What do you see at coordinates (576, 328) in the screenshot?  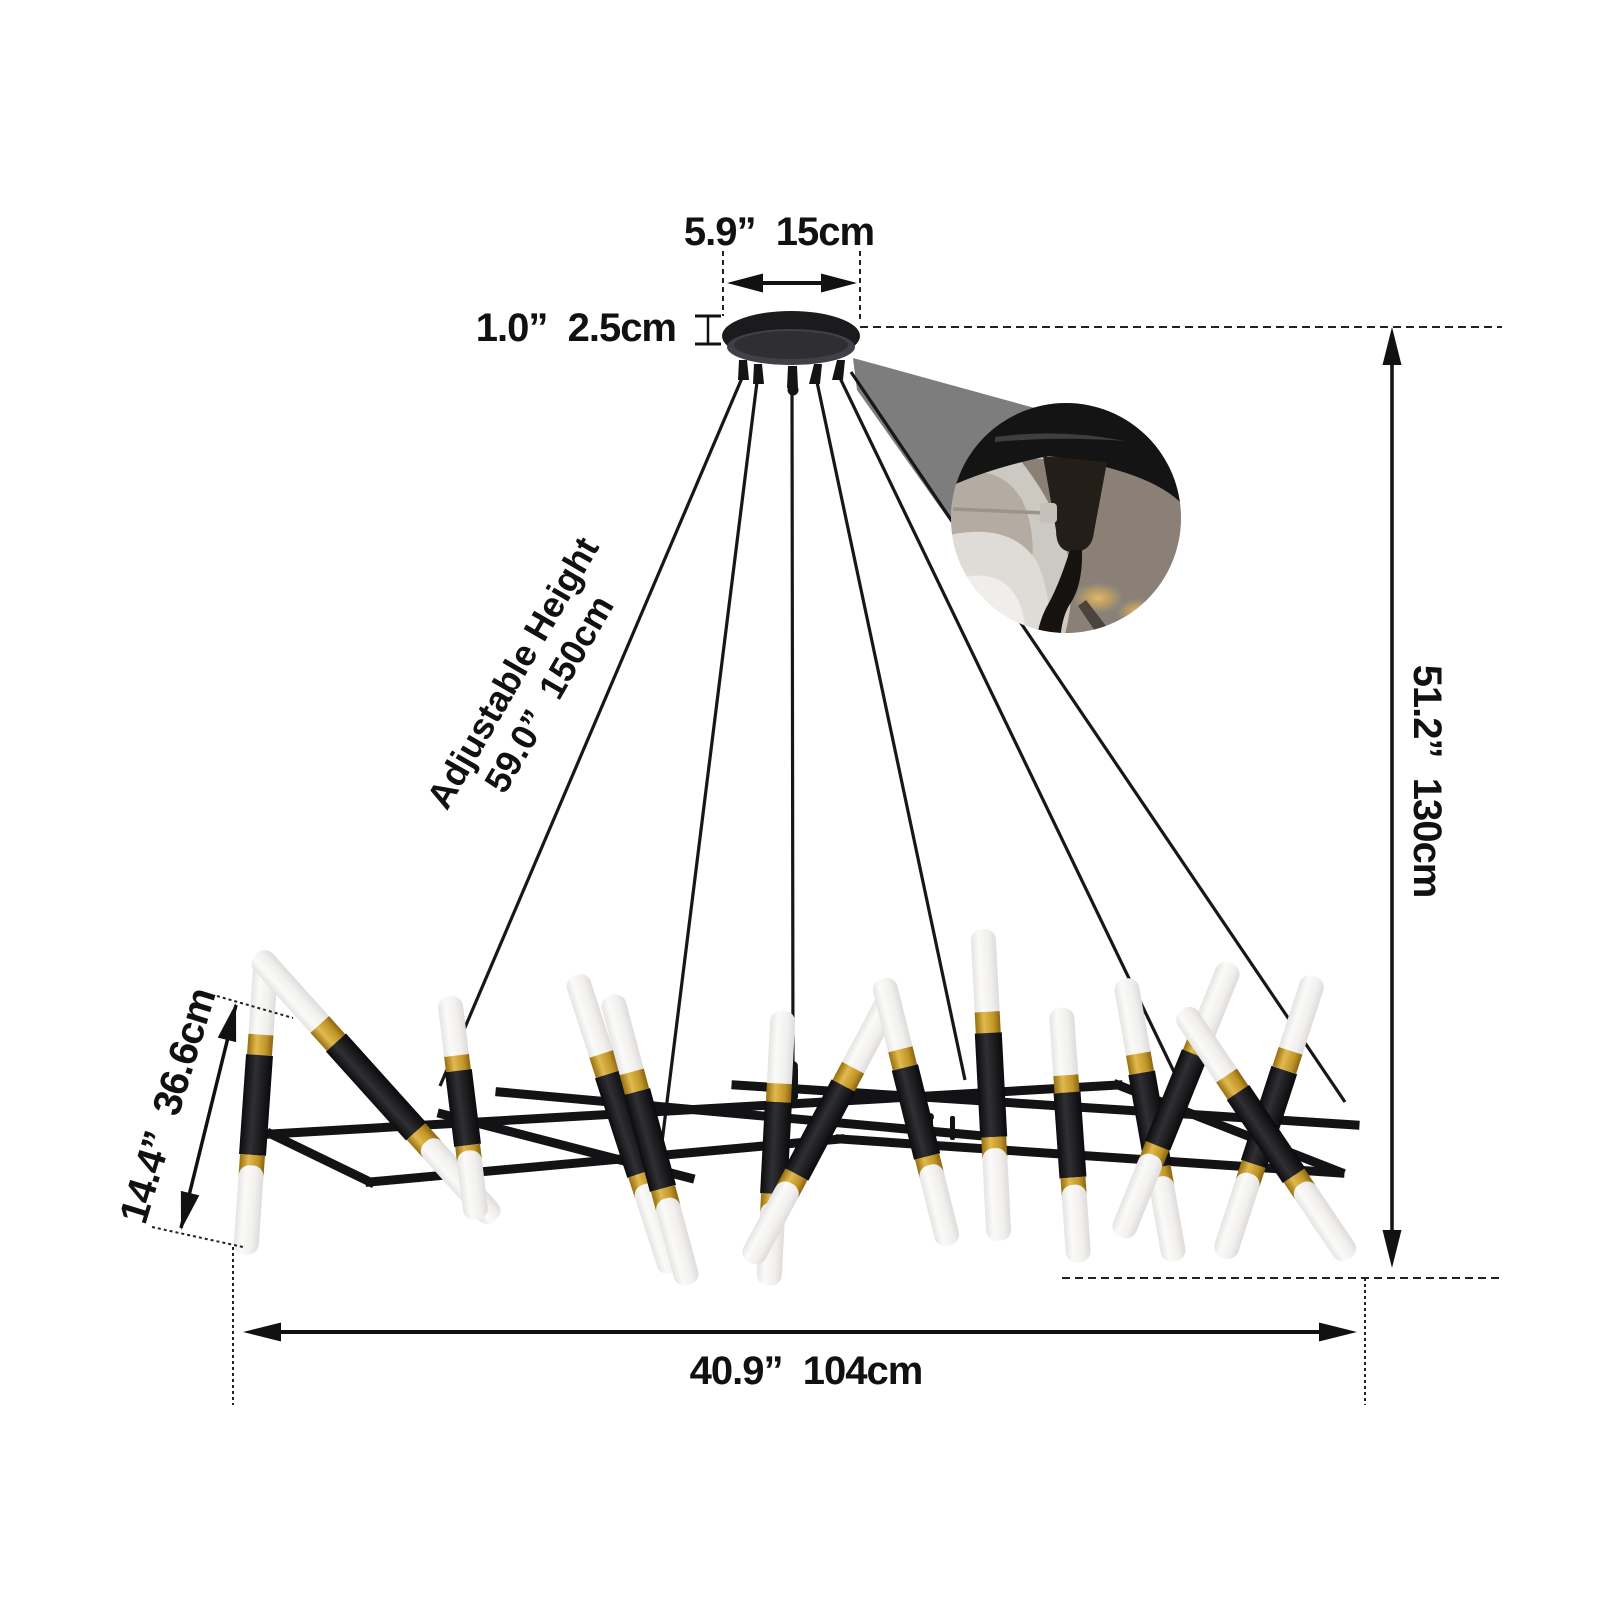 I see `svg-text: 1.0” 2.5cm` at bounding box center [576, 328].